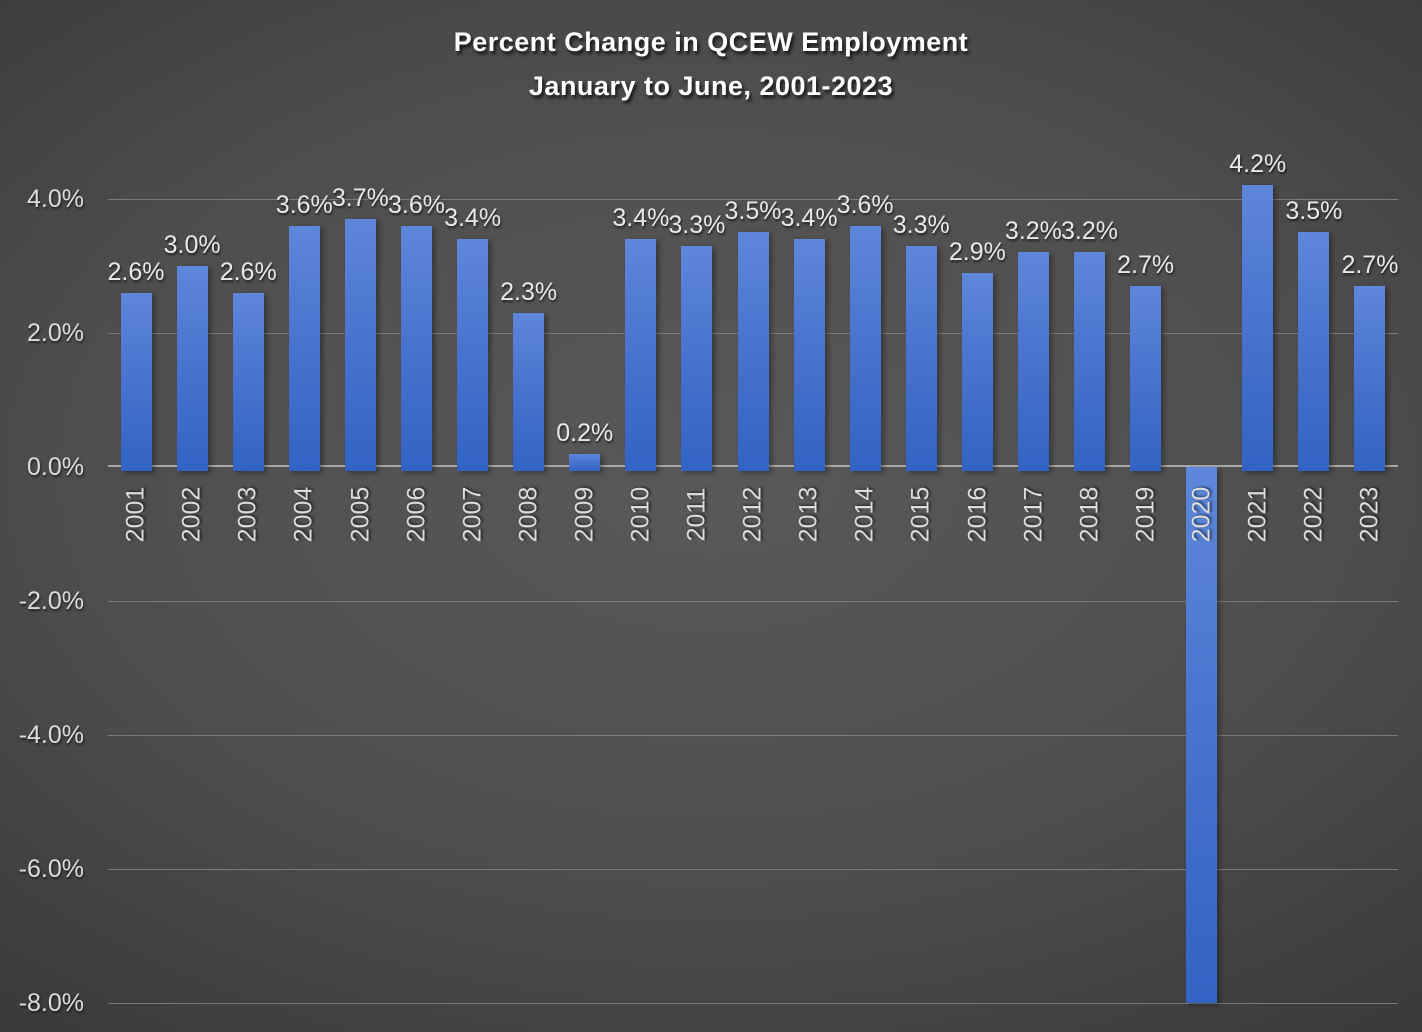 The image size is (1422, 1032). What do you see at coordinates (360, 344) in the screenshot?
I see `bar-2005` at bounding box center [360, 344].